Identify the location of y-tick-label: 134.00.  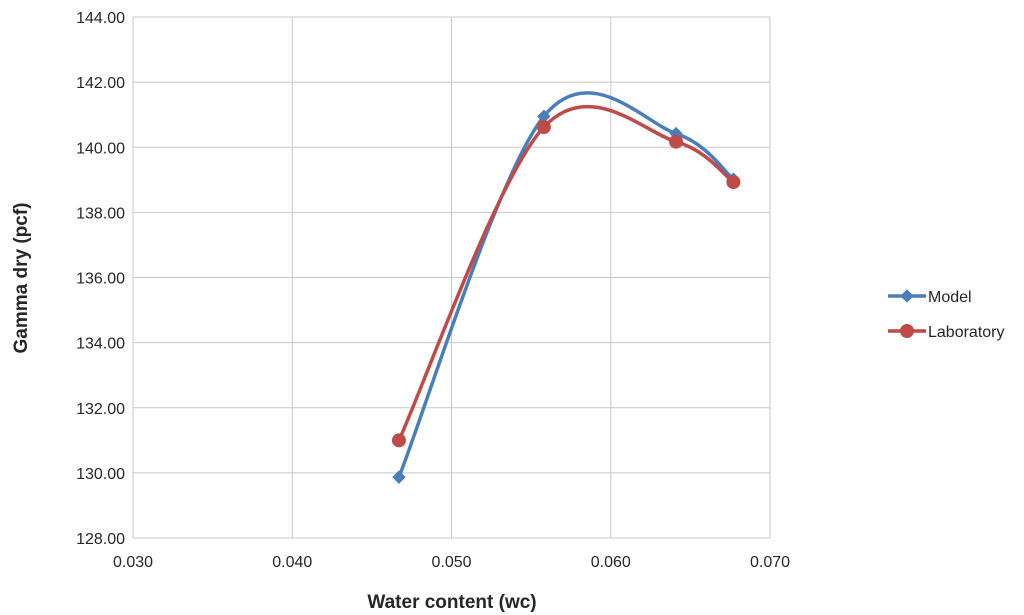
(100, 344).